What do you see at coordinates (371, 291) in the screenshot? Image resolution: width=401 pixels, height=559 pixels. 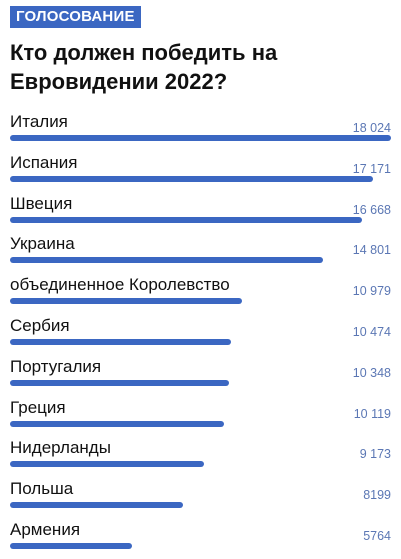 I see `poll-option-count: 10 979` at bounding box center [371, 291].